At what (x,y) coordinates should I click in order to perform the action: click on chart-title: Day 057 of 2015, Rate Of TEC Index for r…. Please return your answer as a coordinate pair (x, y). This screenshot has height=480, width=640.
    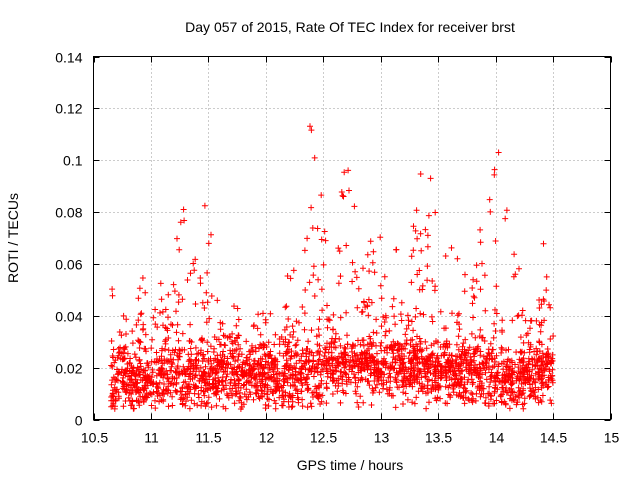
    Looking at the image, I should click on (350, 27).